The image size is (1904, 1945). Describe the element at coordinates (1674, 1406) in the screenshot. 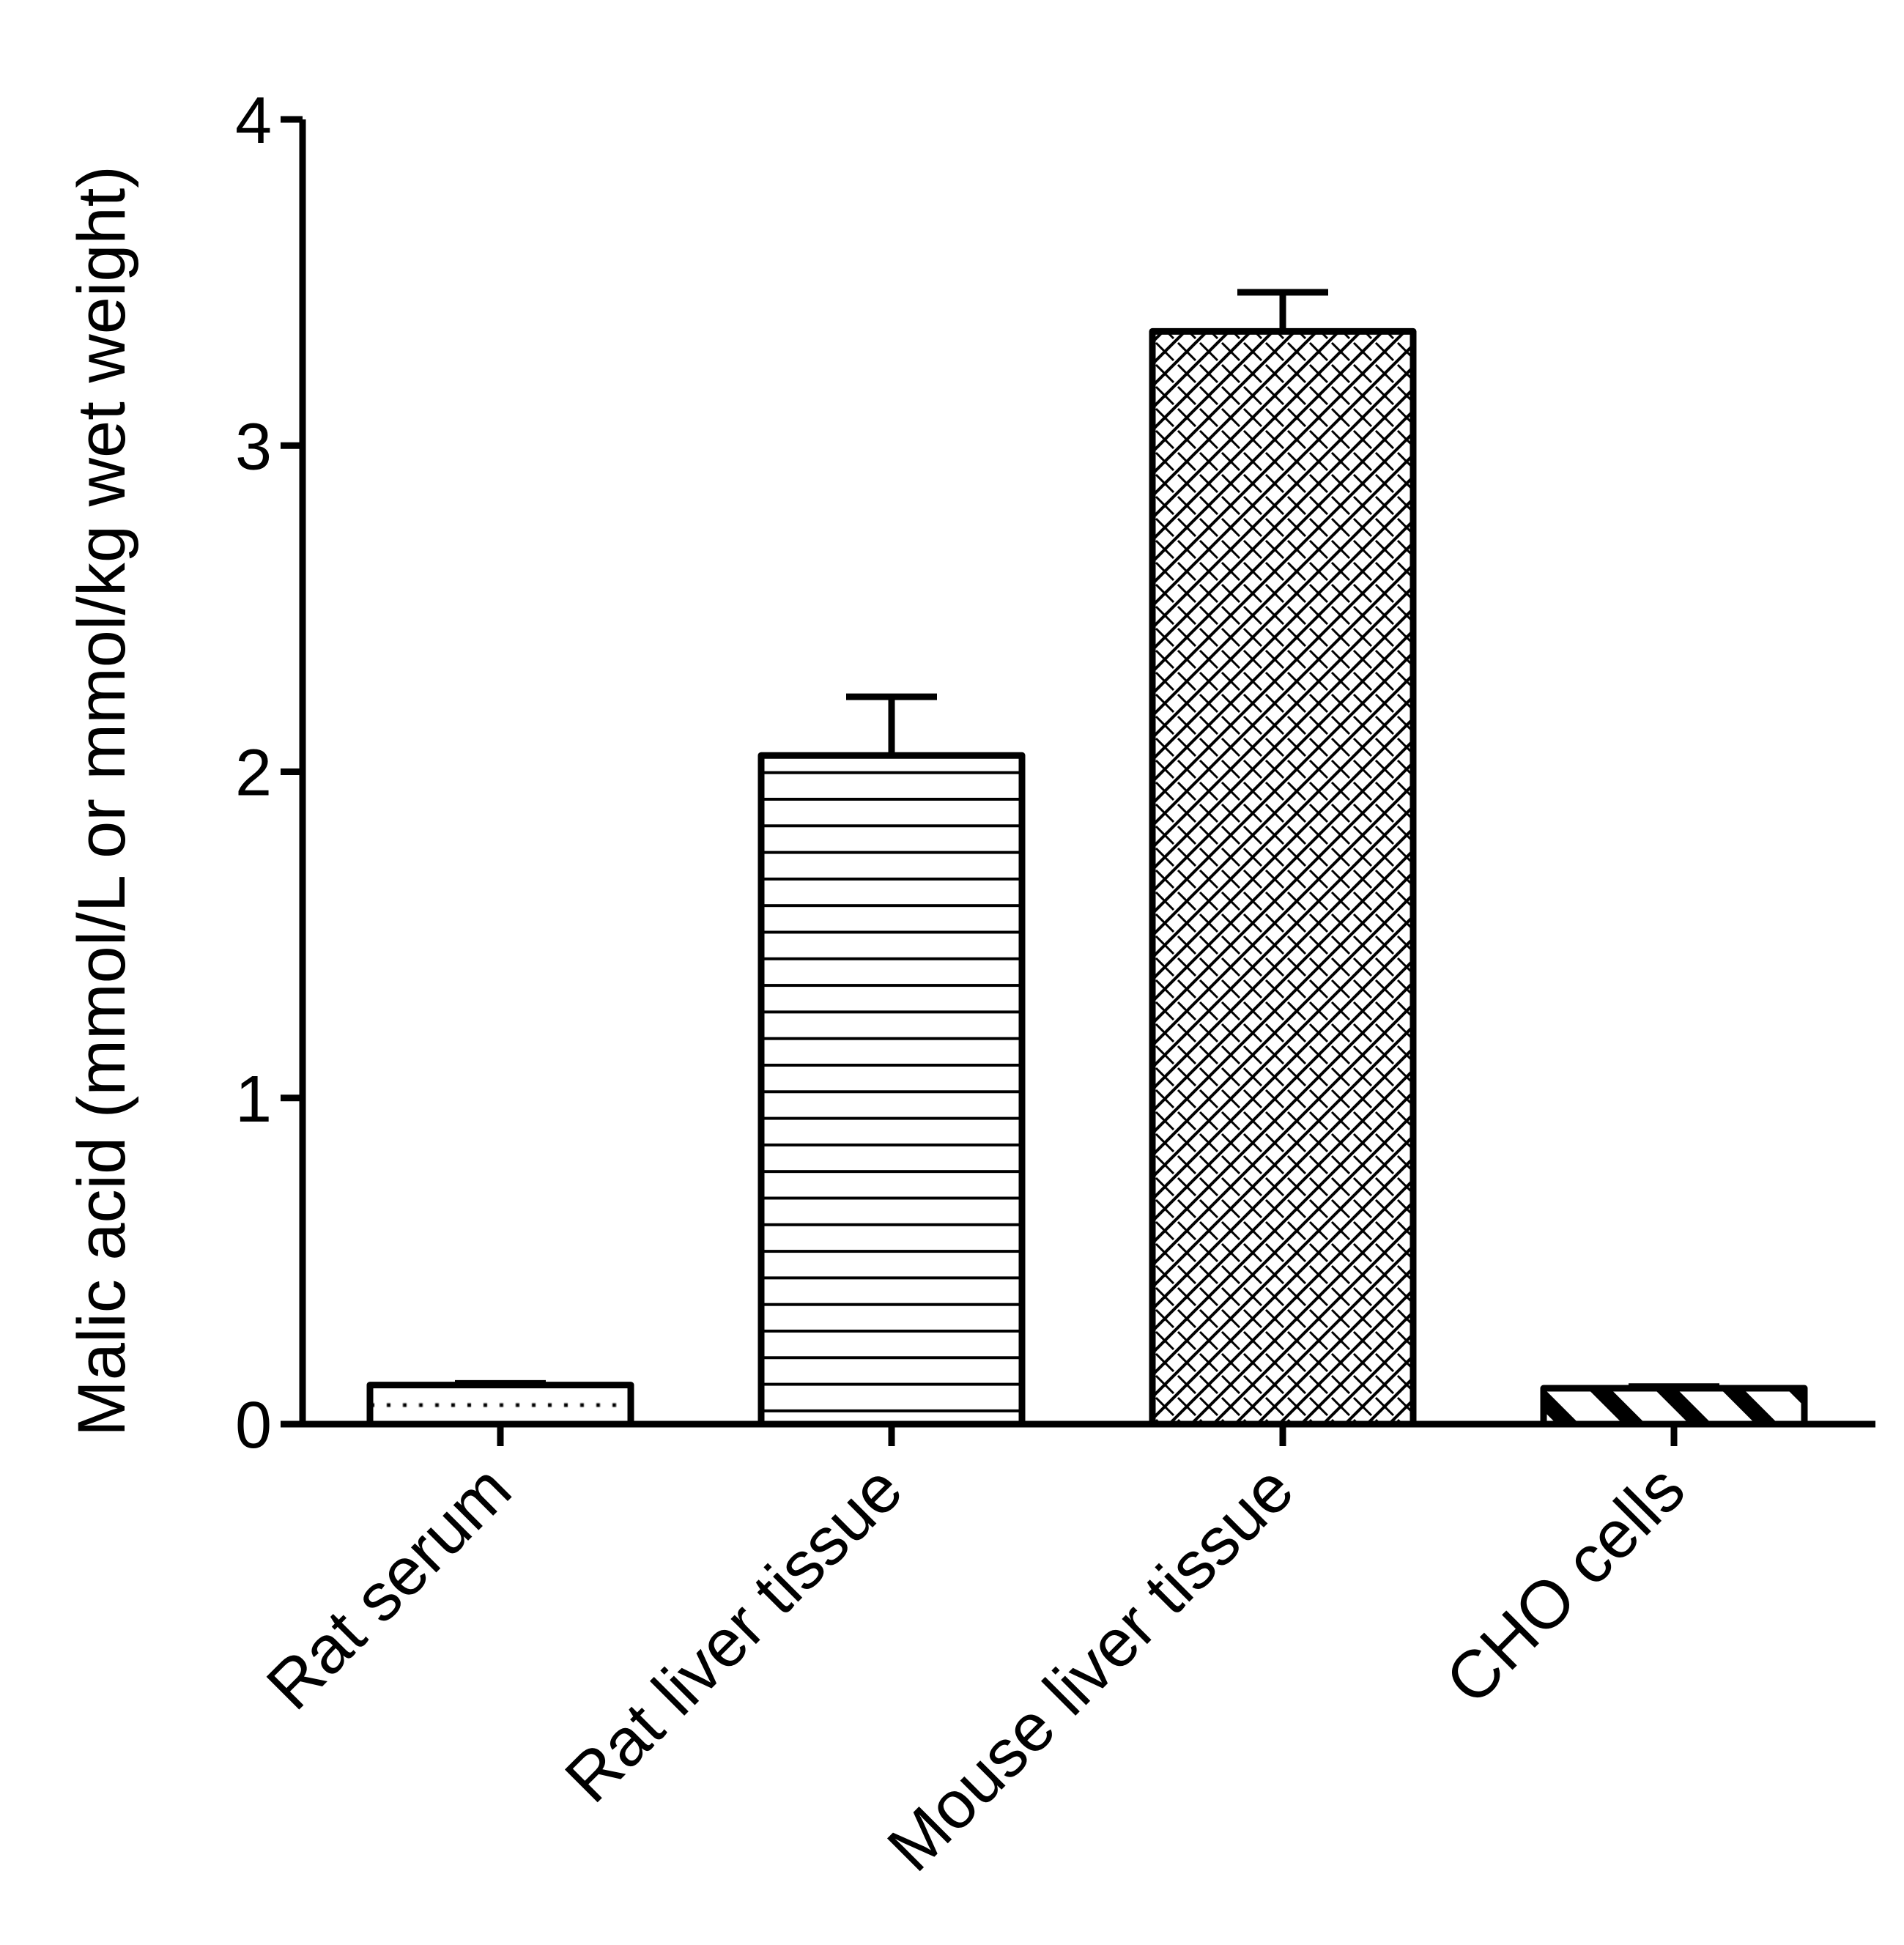

I see `bar-cho-cells` at that location.